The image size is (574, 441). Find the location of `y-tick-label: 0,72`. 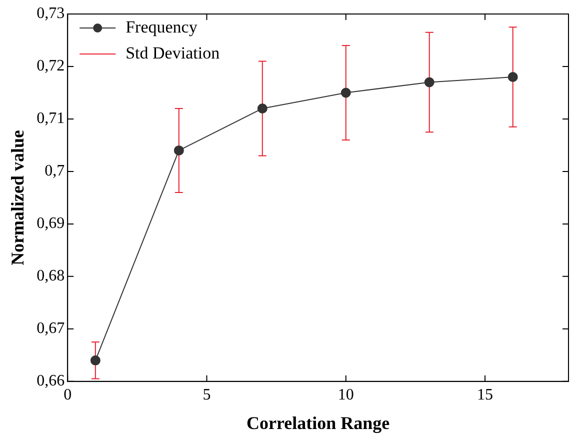

y-tick-label: 0,72 is located at coordinates (50, 66).